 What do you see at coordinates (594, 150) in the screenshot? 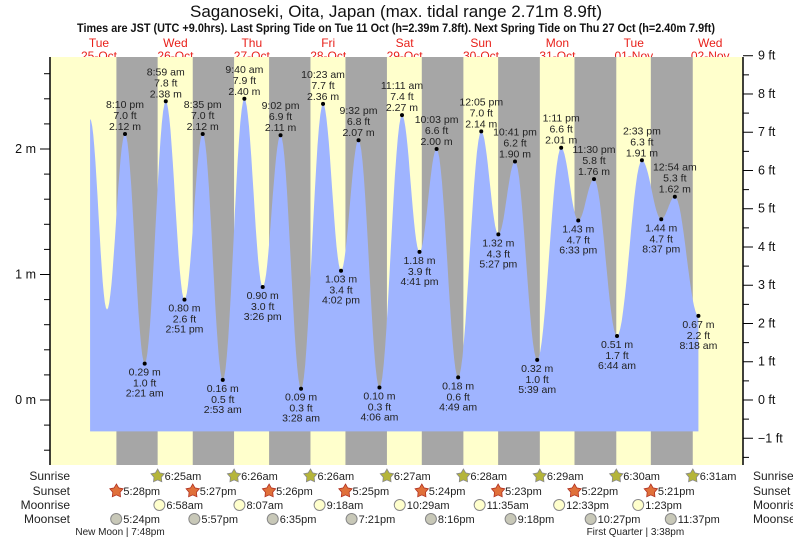
I see `tide-time-label: 11:30 pm` at bounding box center [594, 150].